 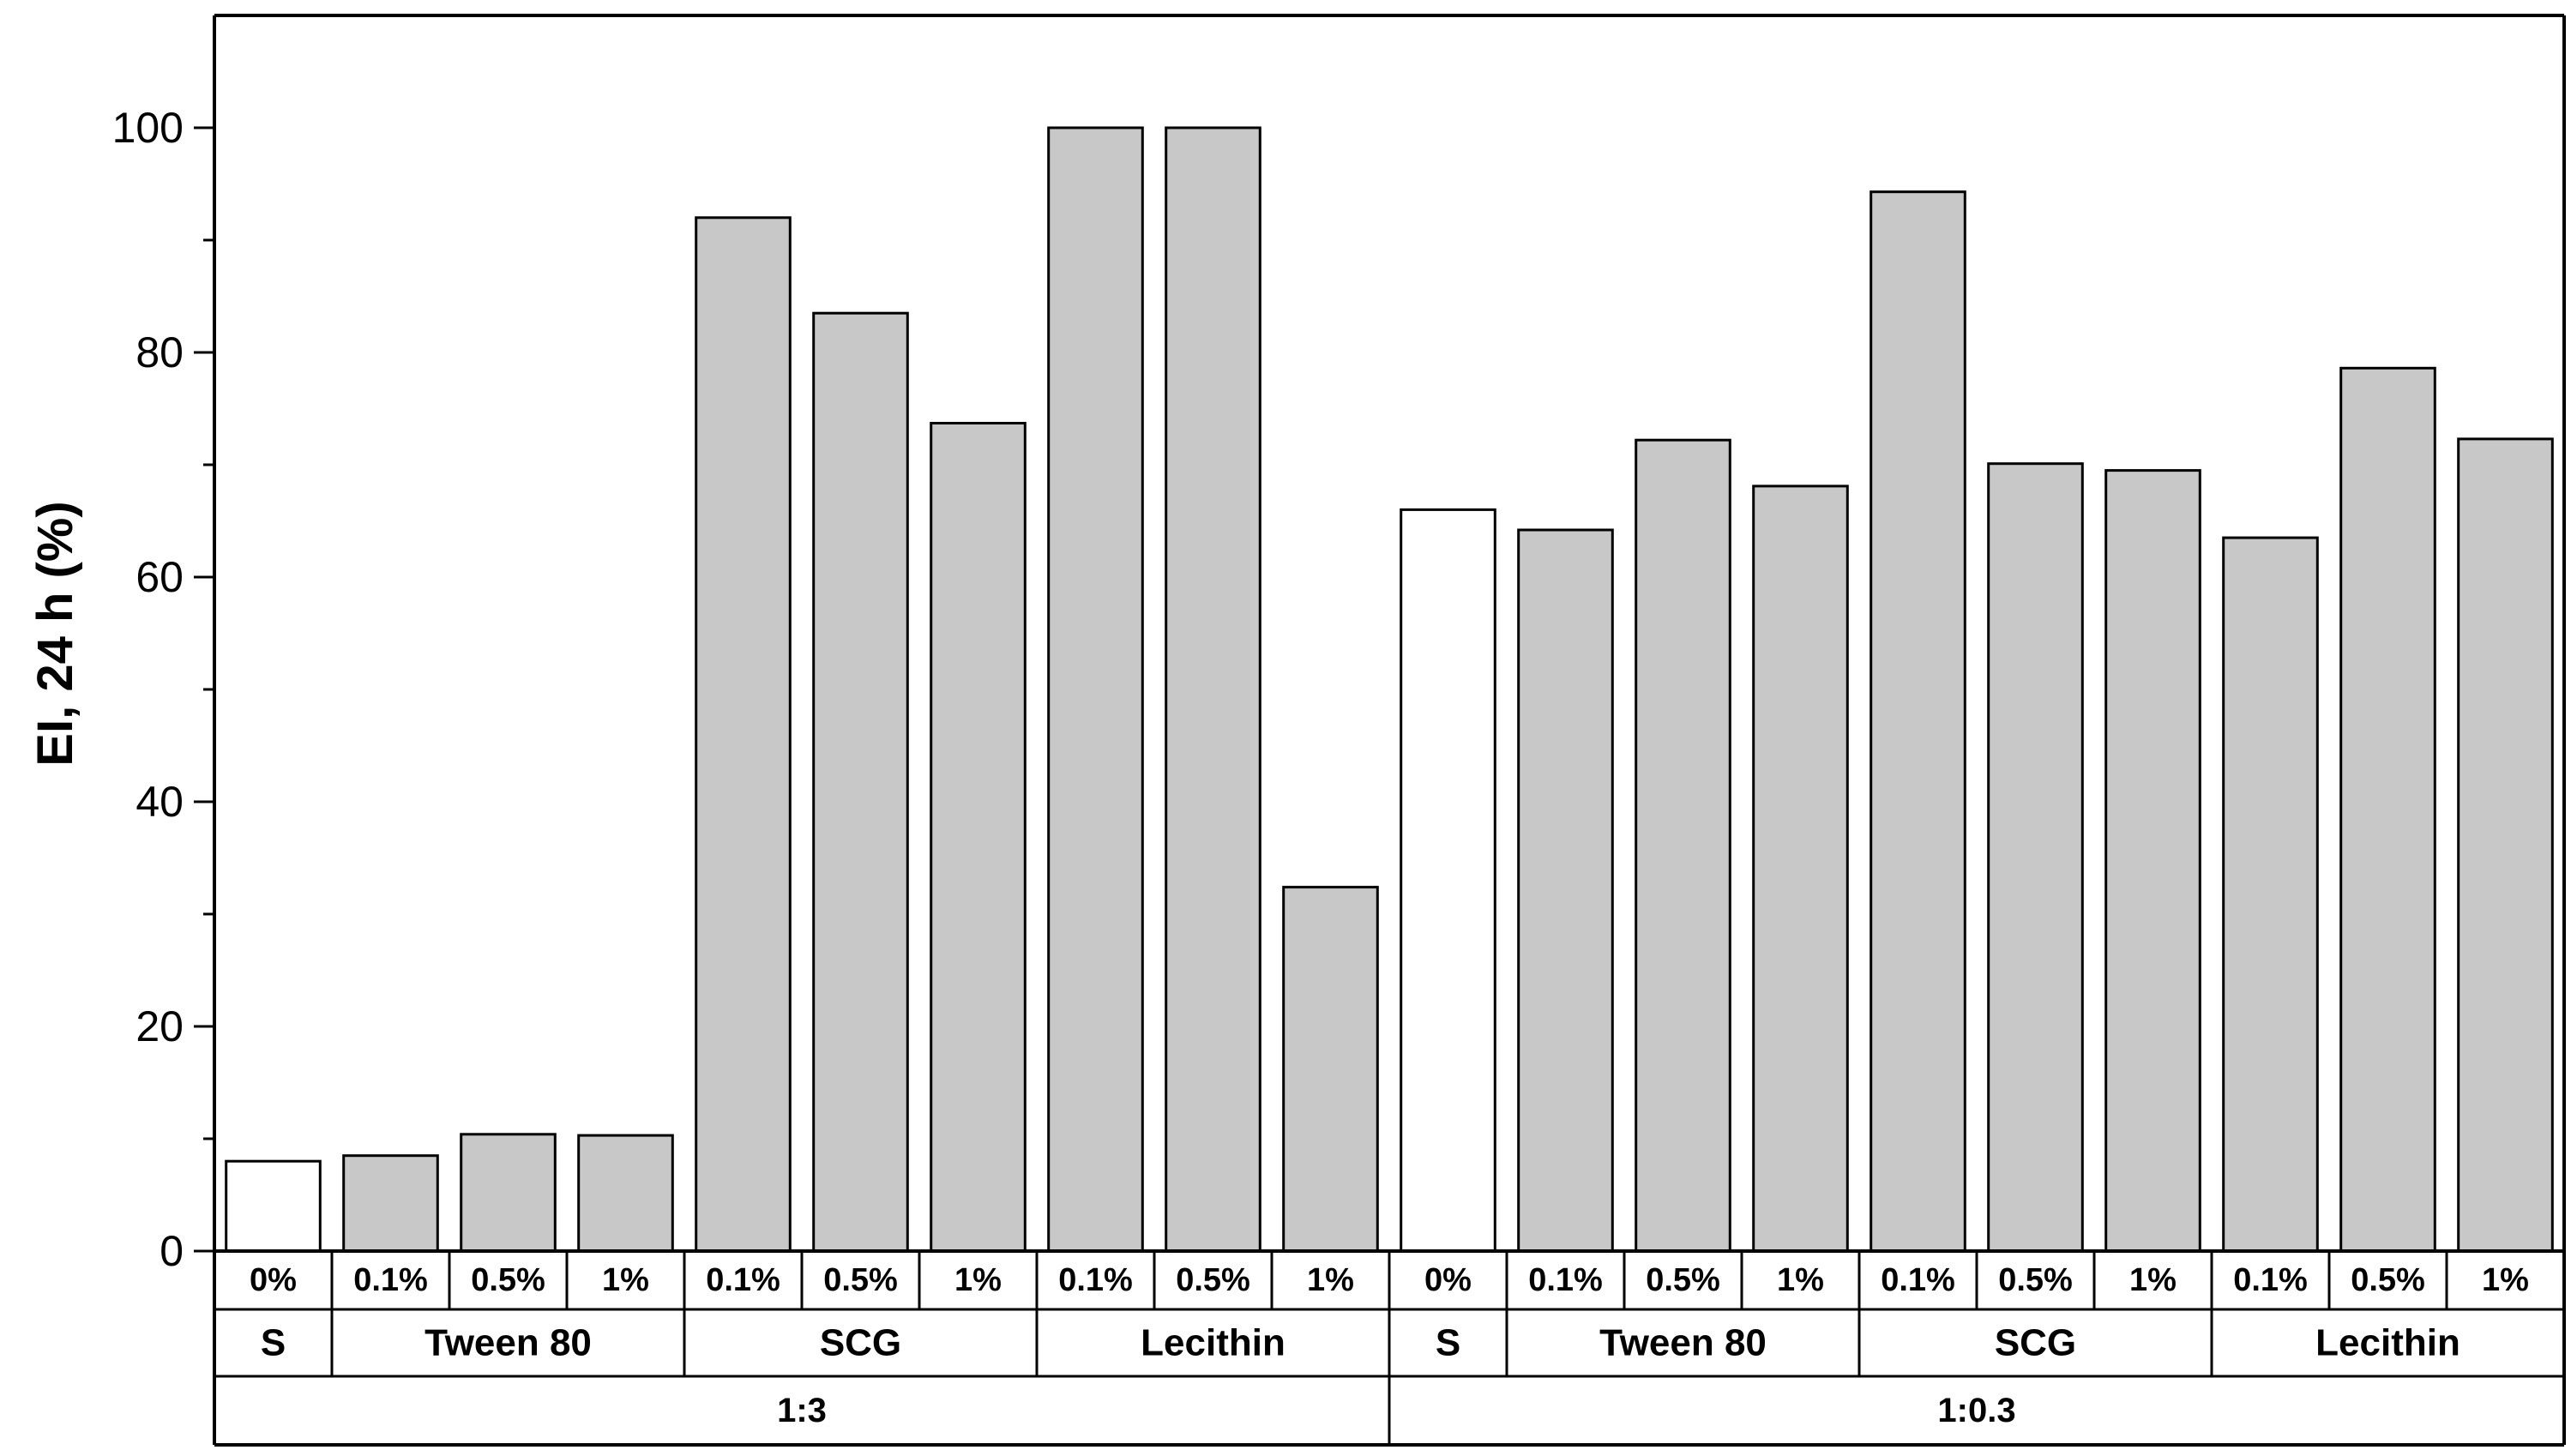 I want to click on y-tick-label: 100, so click(x=148, y=128).